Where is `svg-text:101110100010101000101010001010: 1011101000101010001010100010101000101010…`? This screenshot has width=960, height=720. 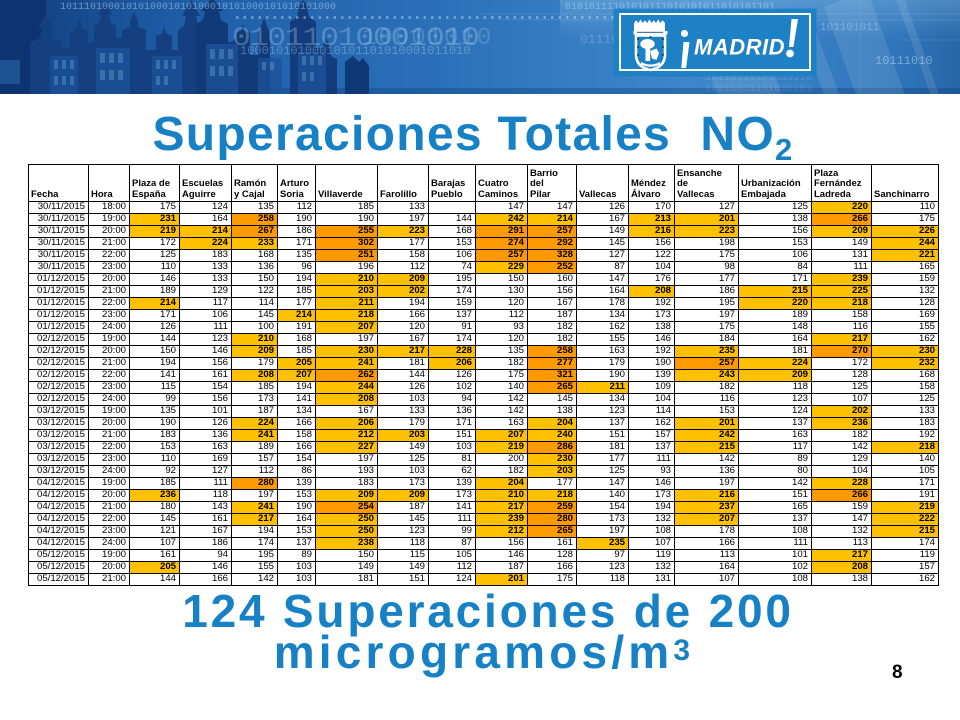 svg-text:101110100010101000101010001010: 1011101000101010001010100010101000101010… is located at coordinates (198, 7).